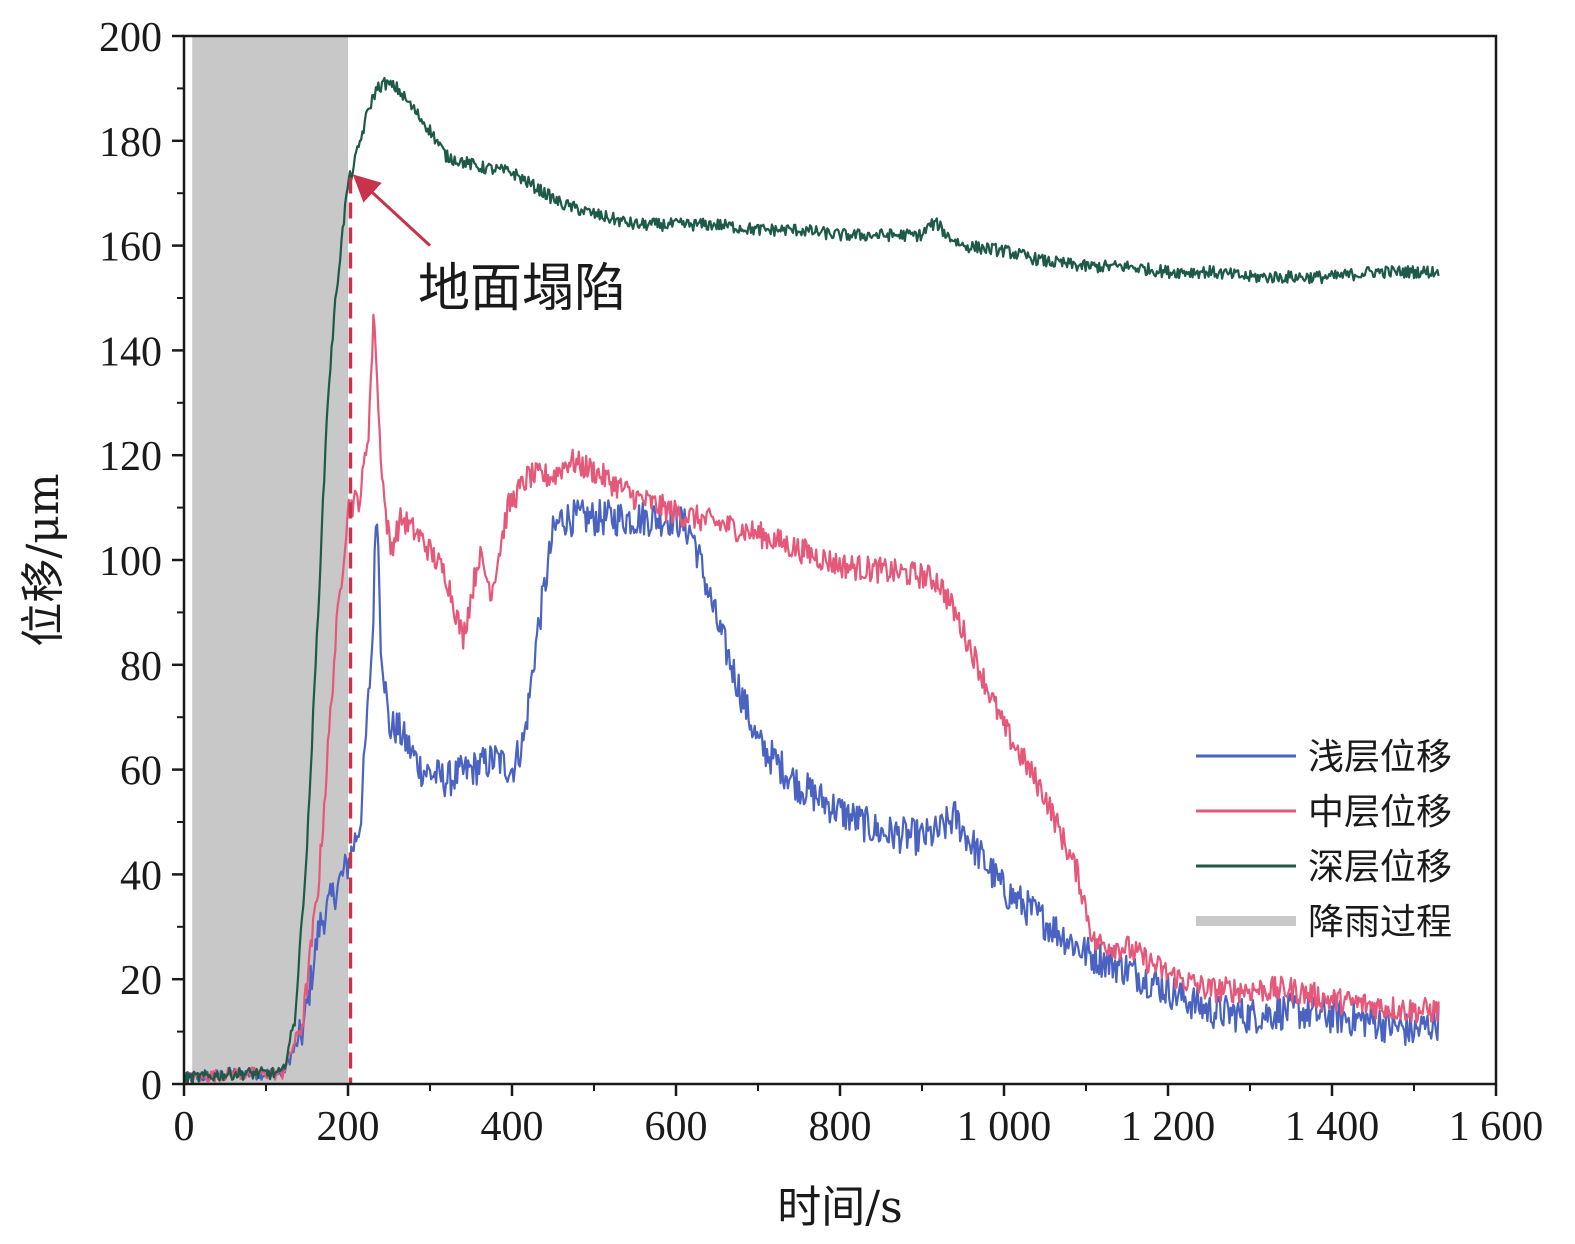 The height and width of the screenshot is (1244, 1575). I want to click on legend-label: 深层位移, so click(1380, 867).